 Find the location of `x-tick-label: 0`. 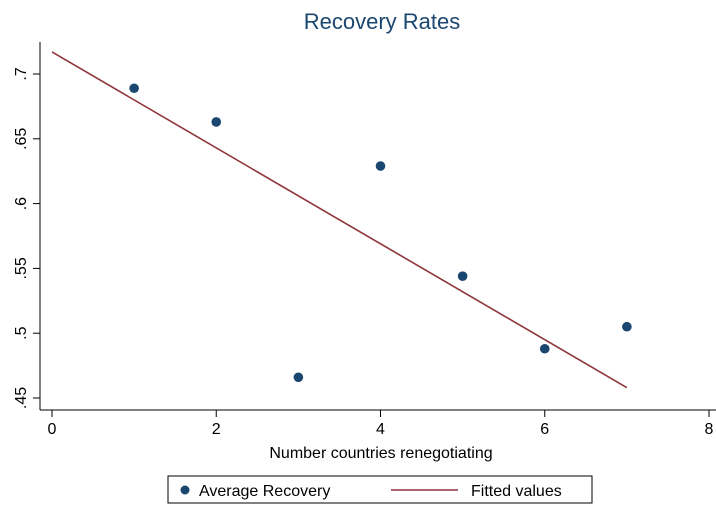

x-tick-label: 0 is located at coordinates (52, 429).